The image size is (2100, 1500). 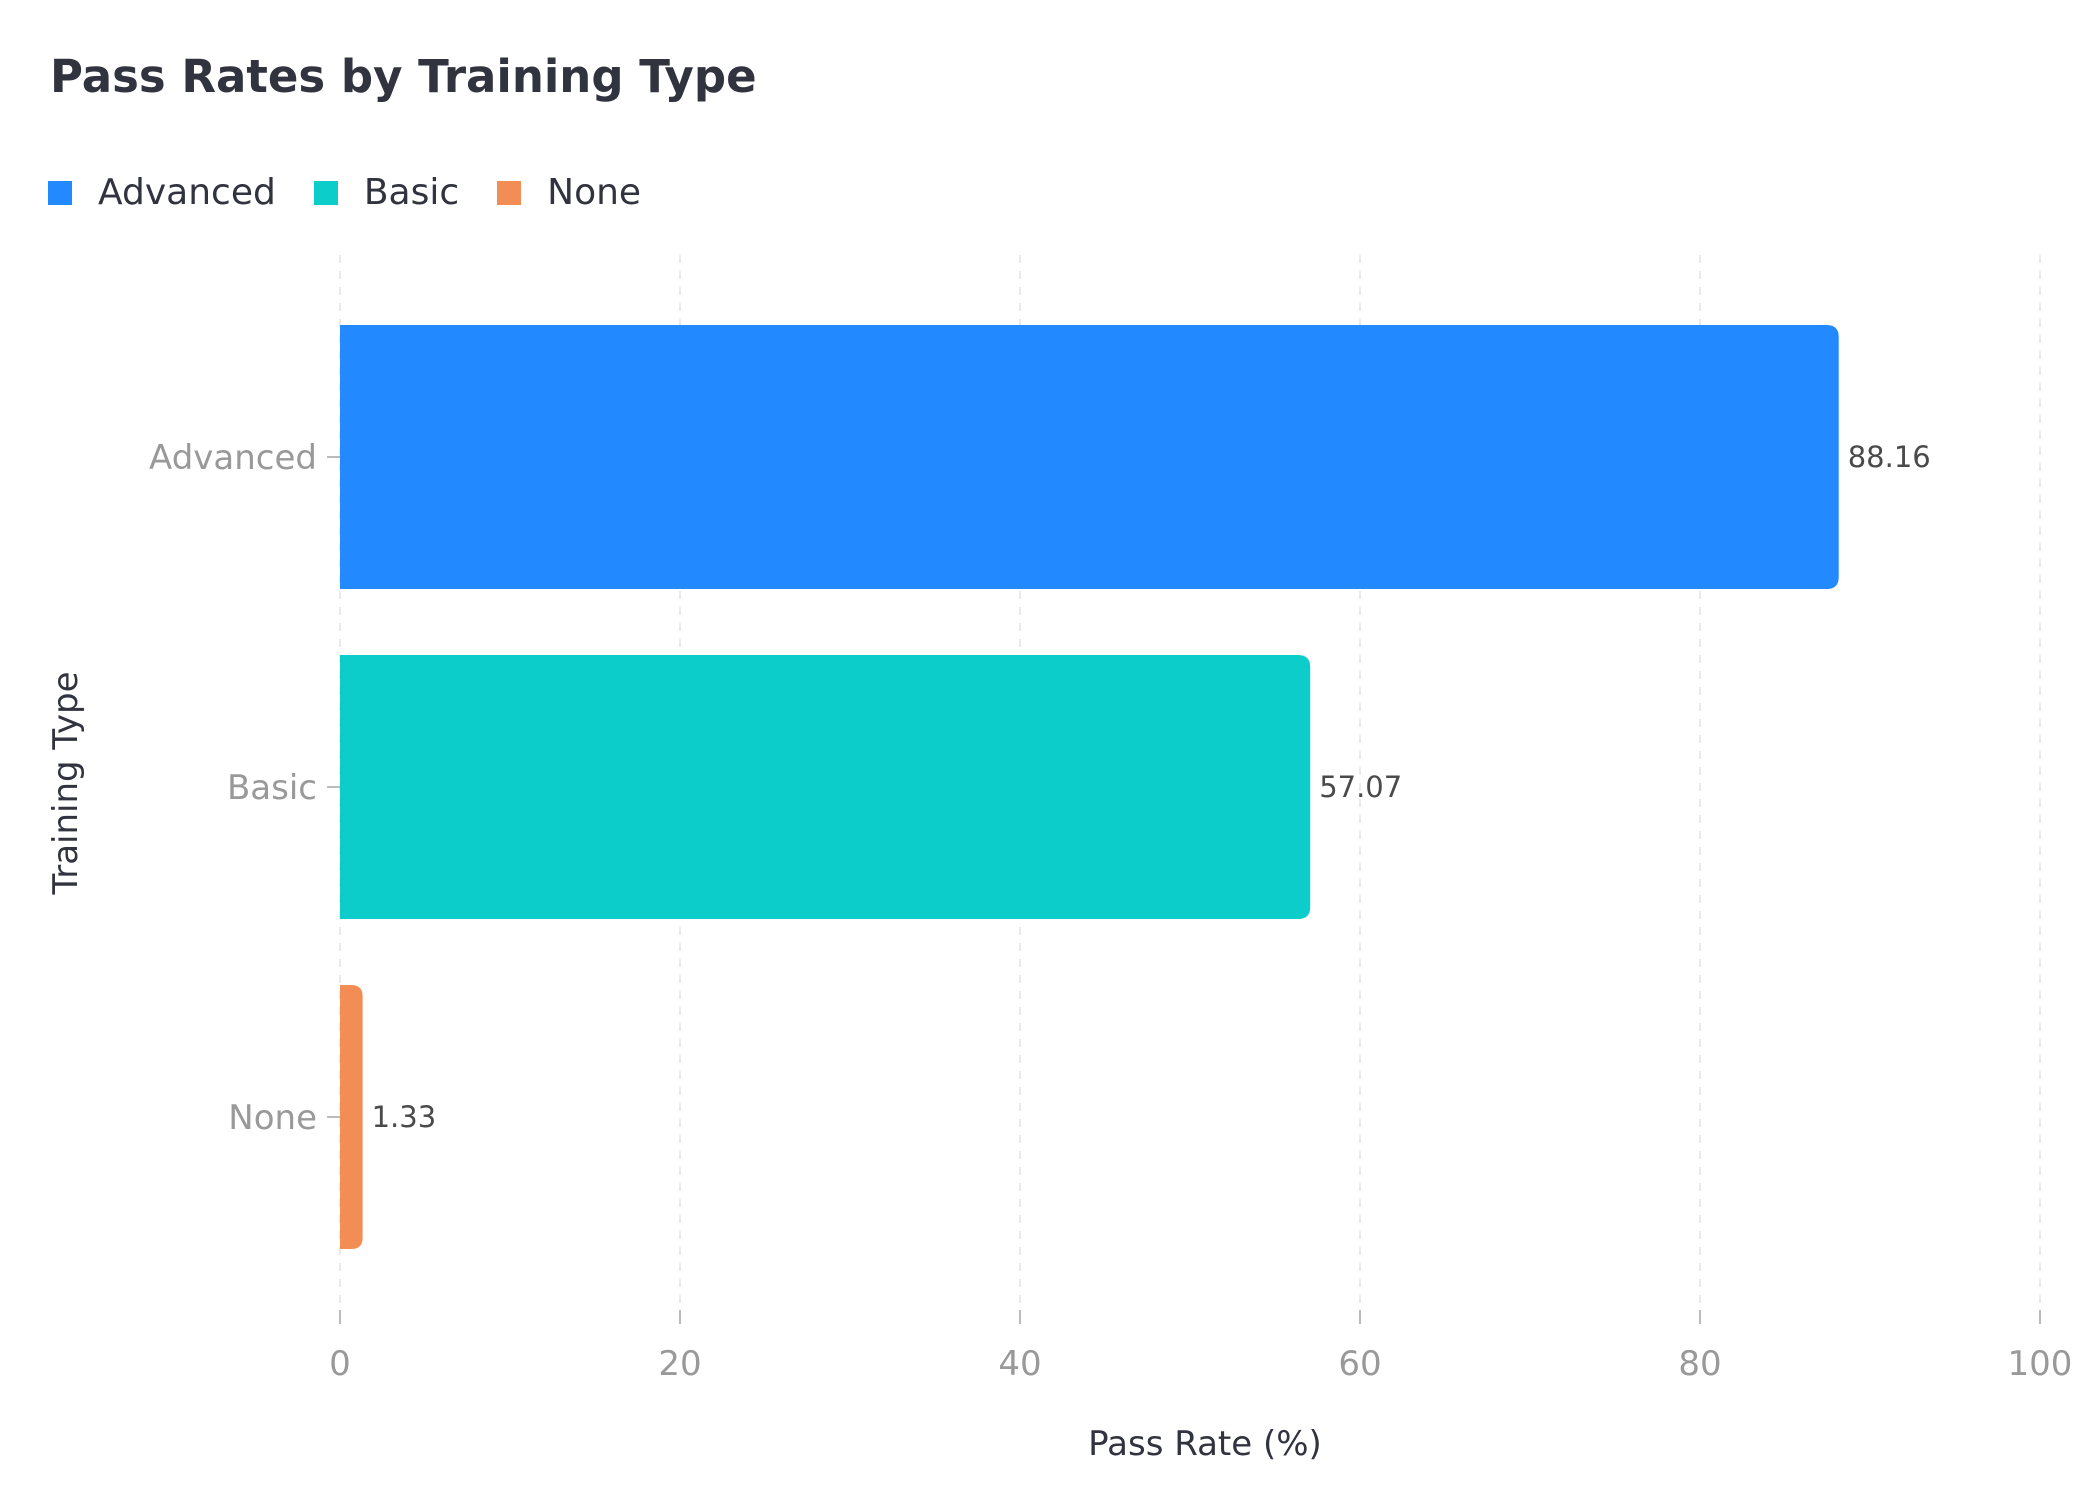 What do you see at coordinates (66, 783) in the screenshot?
I see `y-axis-title: Training Type` at bounding box center [66, 783].